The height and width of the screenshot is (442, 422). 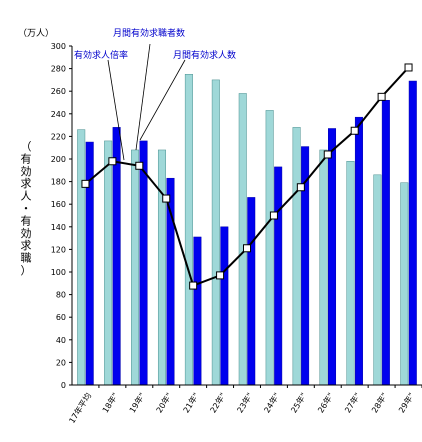 What do you see at coordinates (191, 403) in the screenshot?
I see `x-tick-label: 21年"` at bounding box center [191, 403].